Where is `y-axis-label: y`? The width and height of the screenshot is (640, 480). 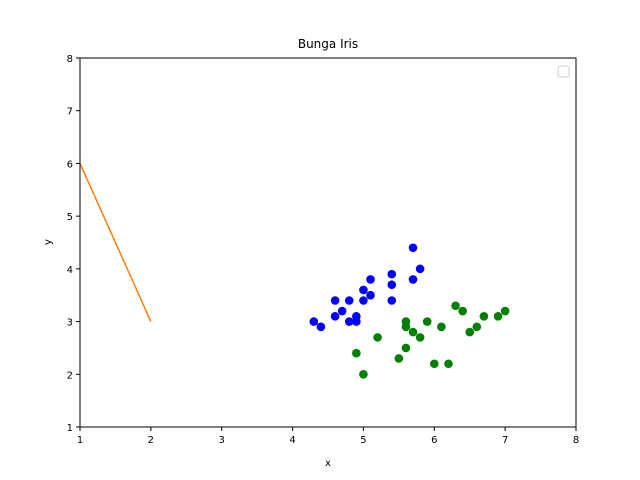 y-axis-label: y is located at coordinates (48, 242).